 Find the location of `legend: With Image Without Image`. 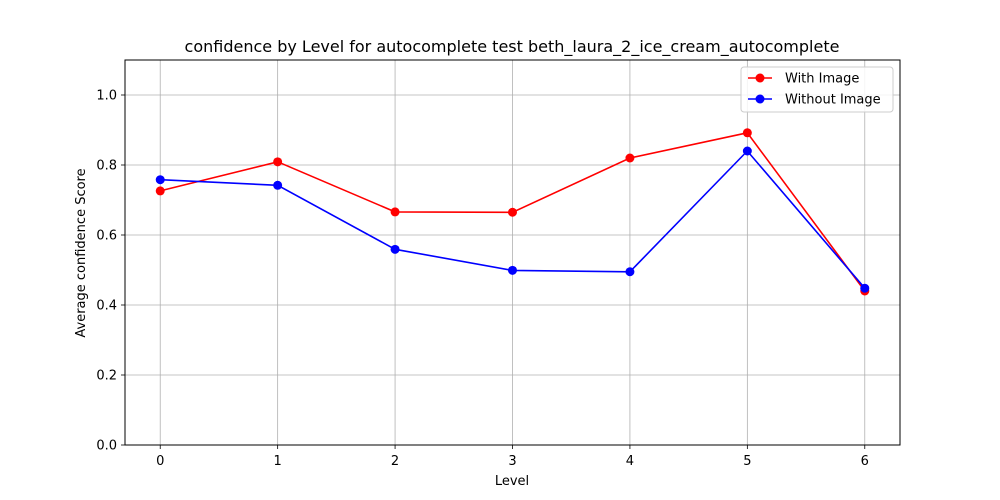

legend: With Image Without Image is located at coordinates (817, 89).